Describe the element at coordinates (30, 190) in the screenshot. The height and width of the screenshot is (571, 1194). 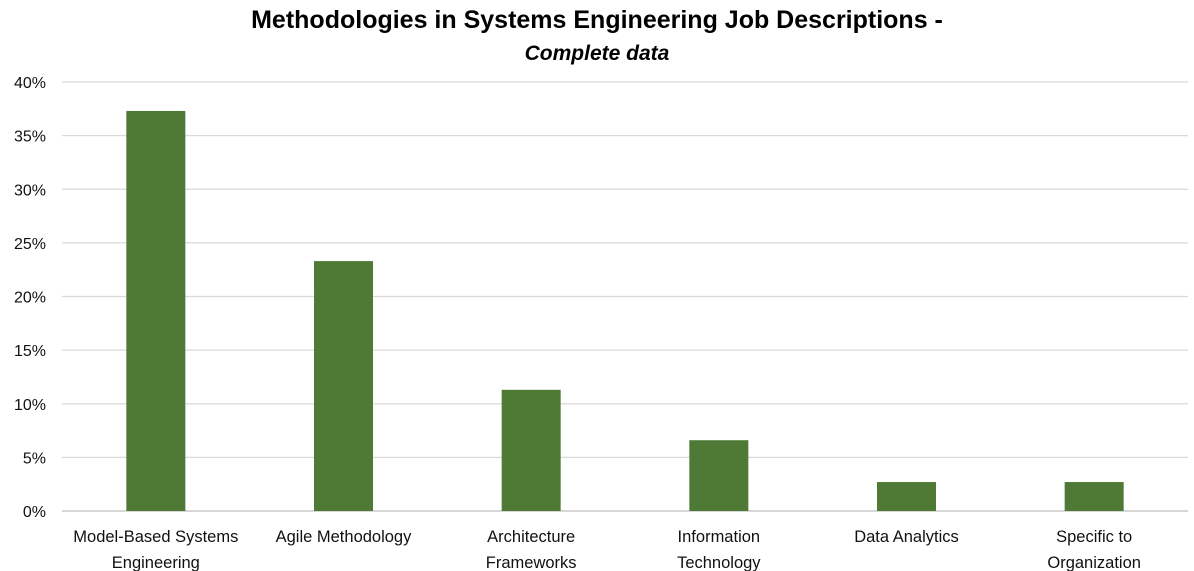
I see `y-tick-label: 30%` at that location.